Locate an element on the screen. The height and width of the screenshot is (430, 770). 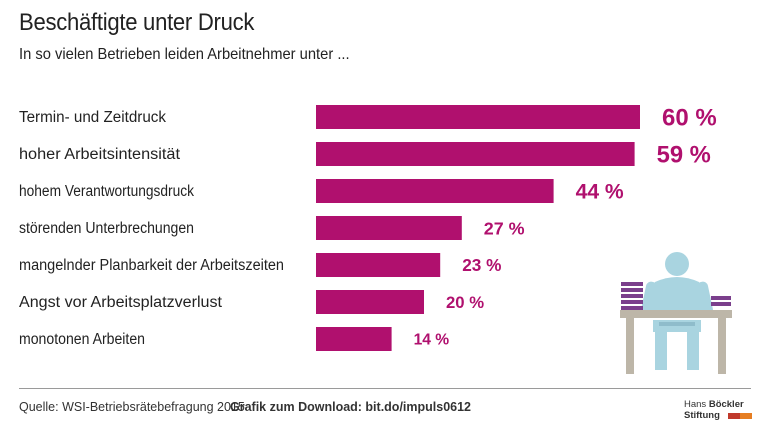
category-label: störenden Unterbrechungen is located at coordinates (106, 228).